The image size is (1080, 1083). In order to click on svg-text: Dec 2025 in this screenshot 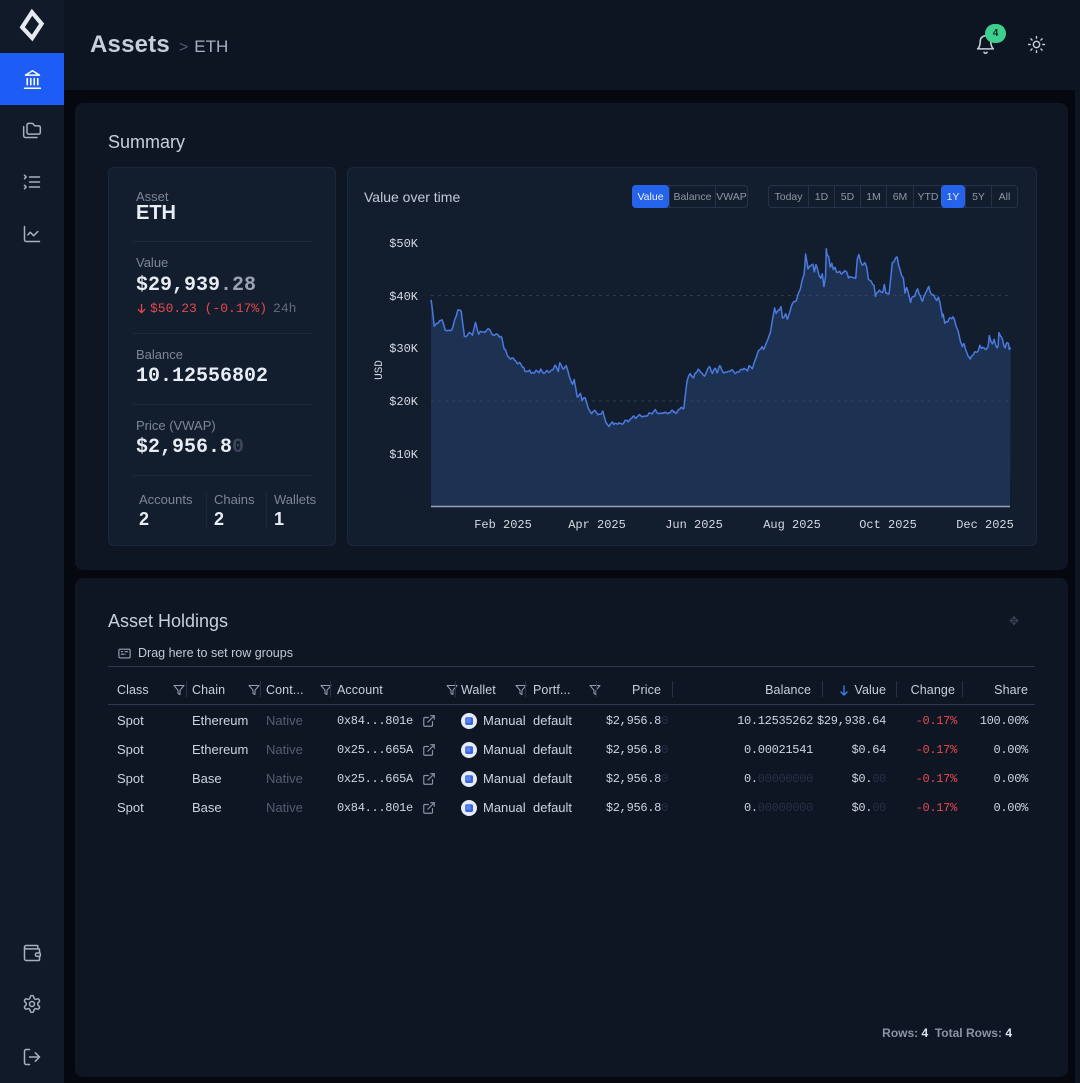, I will do `click(985, 525)`.